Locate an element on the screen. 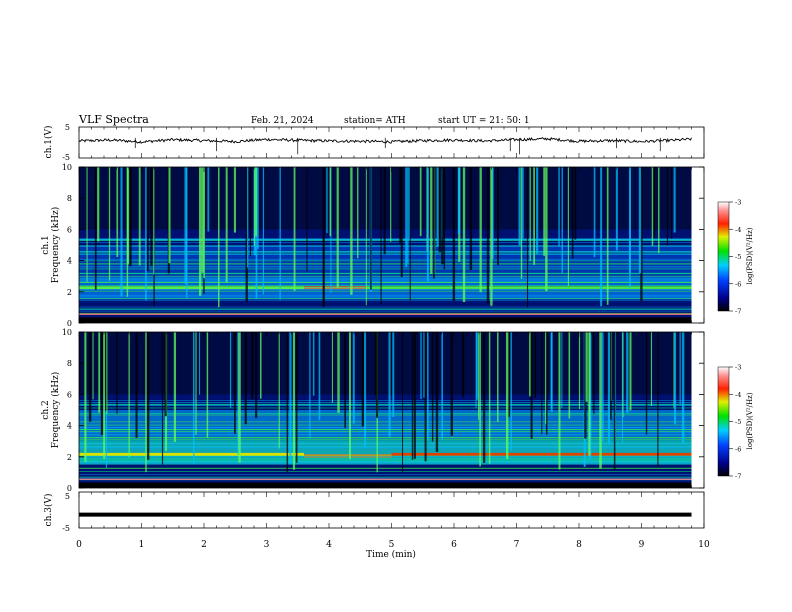  spectrogram-low-line is located at coordinates (385, 479).